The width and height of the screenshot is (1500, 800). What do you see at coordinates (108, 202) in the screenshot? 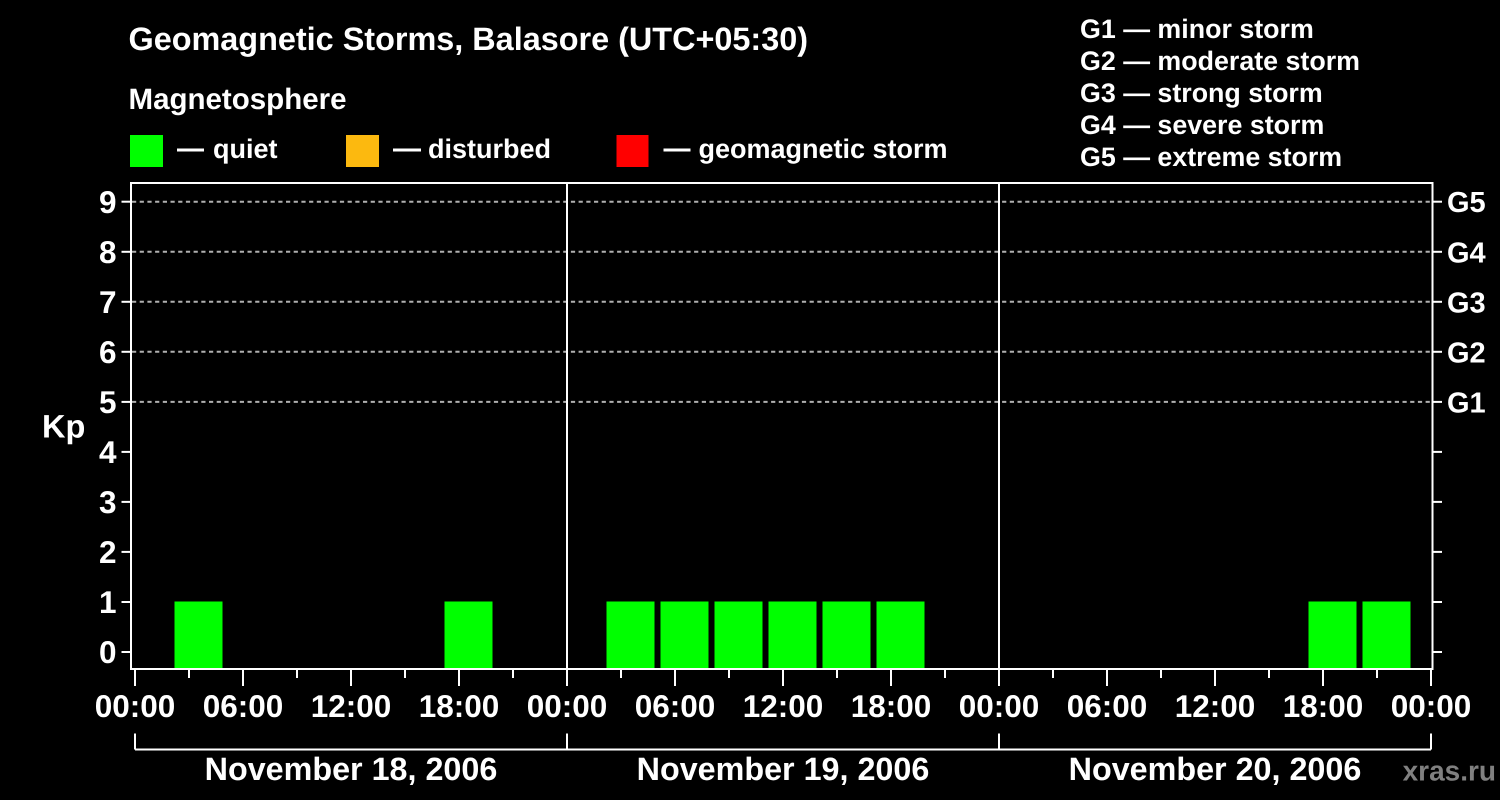
I see `svg-text: 9` at bounding box center [108, 202].